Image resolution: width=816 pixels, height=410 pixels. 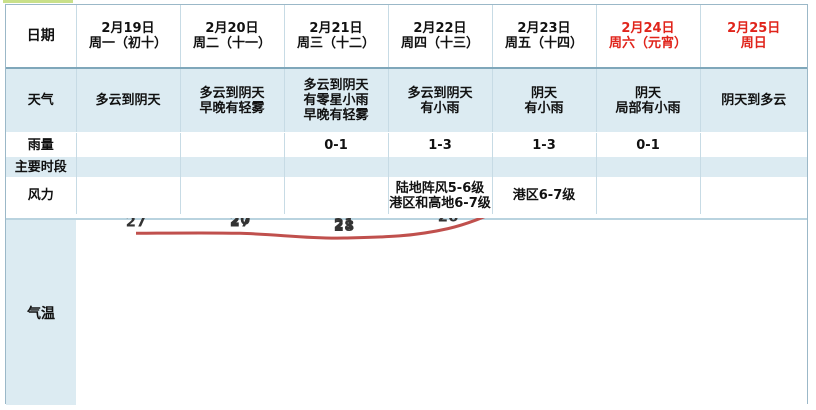 I want to click on date-text: 2月25日, so click(x=754, y=28).